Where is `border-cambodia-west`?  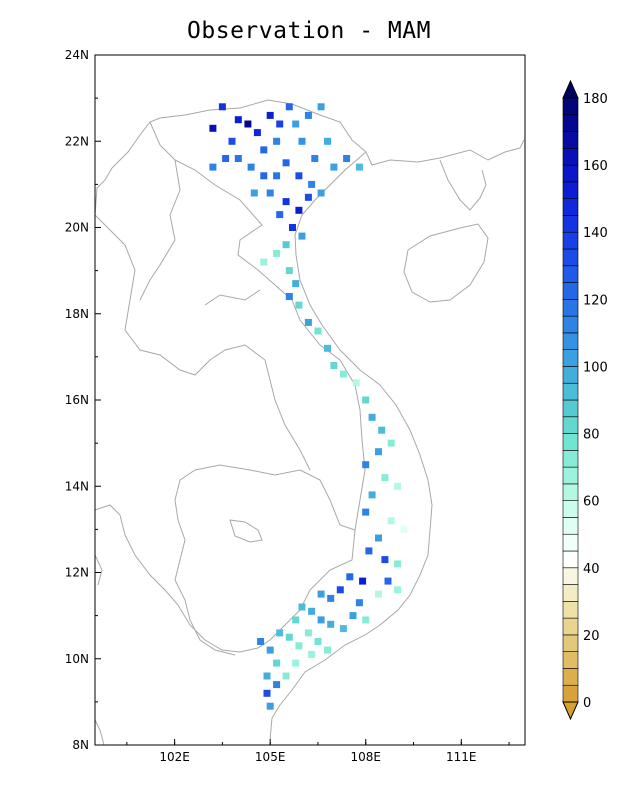
border-cambodia-west is located at coordinates (205, 567).